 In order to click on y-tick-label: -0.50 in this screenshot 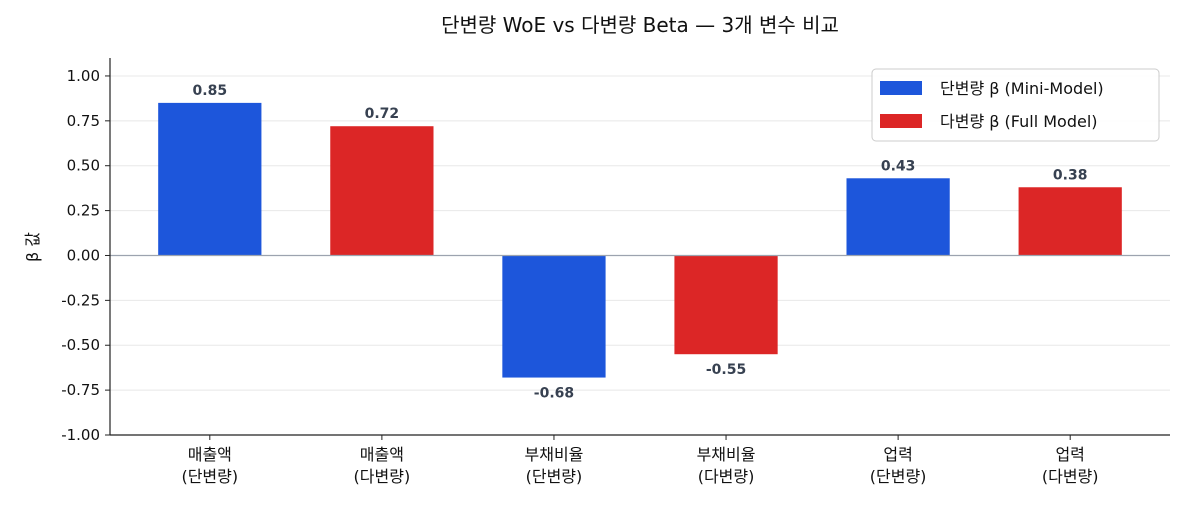, I will do `click(80, 345)`.